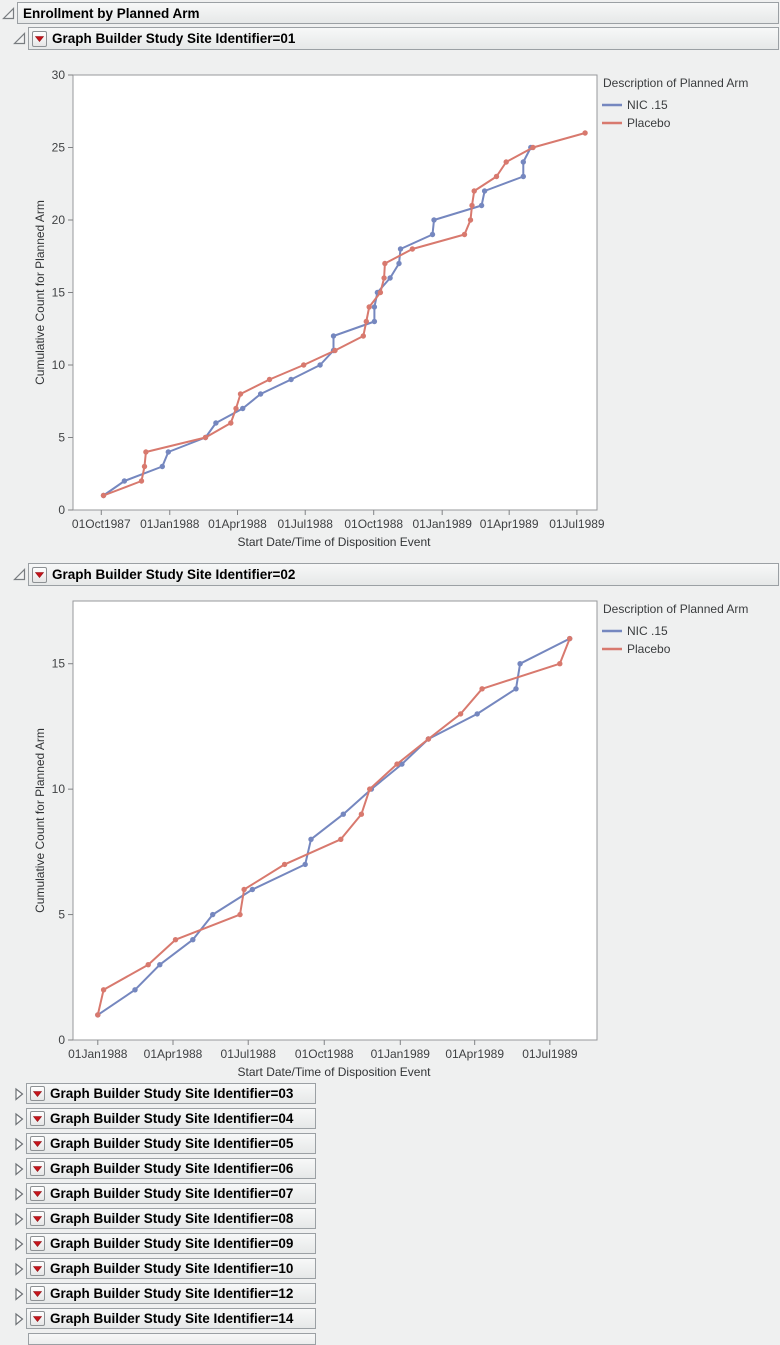 The height and width of the screenshot is (1345, 780). What do you see at coordinates (165, 1218) in the screenshot?
I see `outline-node-collapsed-08: Graph Builder Study Site Identifier=08` at bounding box center [165, 1218].